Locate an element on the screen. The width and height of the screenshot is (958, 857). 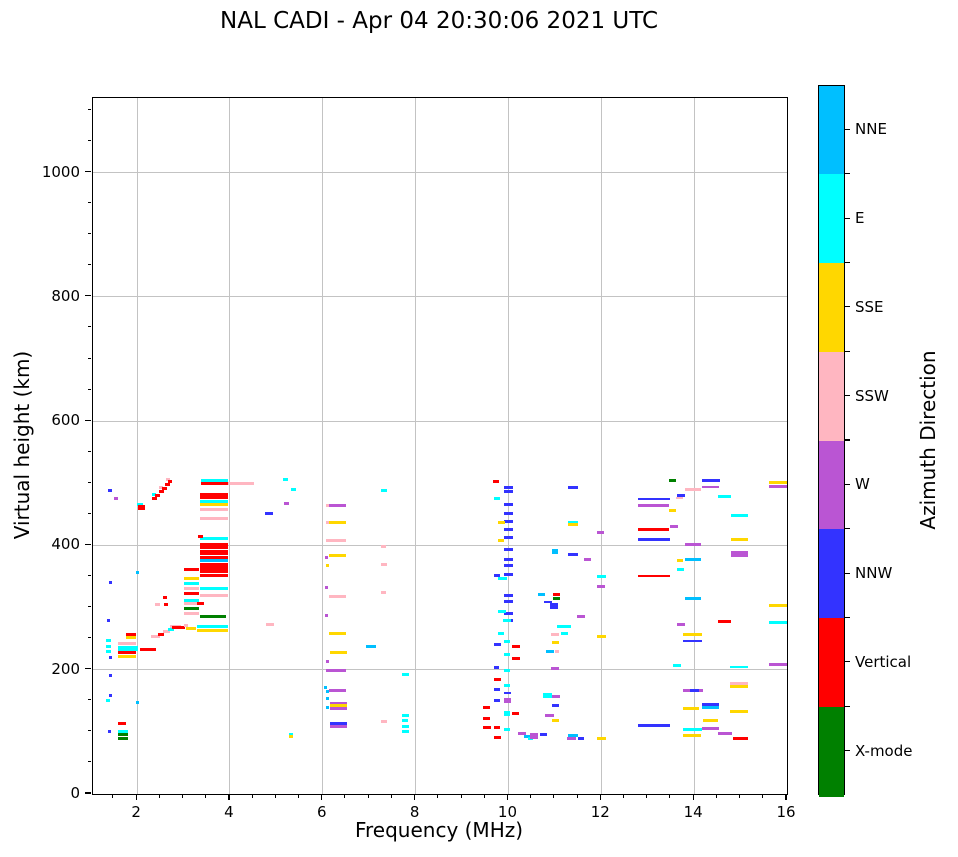
colorbar-tick-label: E is located at coordinates (860, 218).